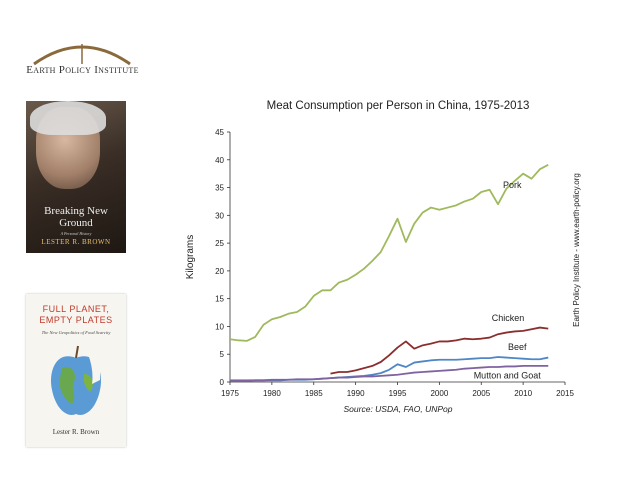 This screenshot has width=638, height=479. What do you see at coordinates (508, 318) in the screenshot?
I see `series-label: Chicken` at bounding box center [508, 318].